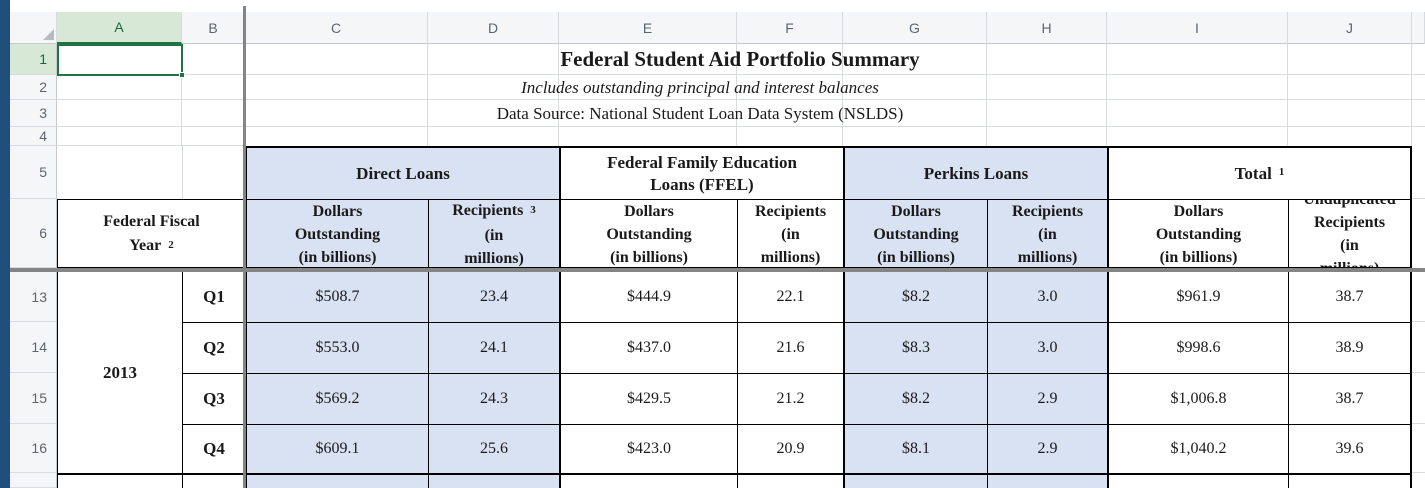  I want to click on header-perkins-loans: Perkins Loans, so click(975, 172).